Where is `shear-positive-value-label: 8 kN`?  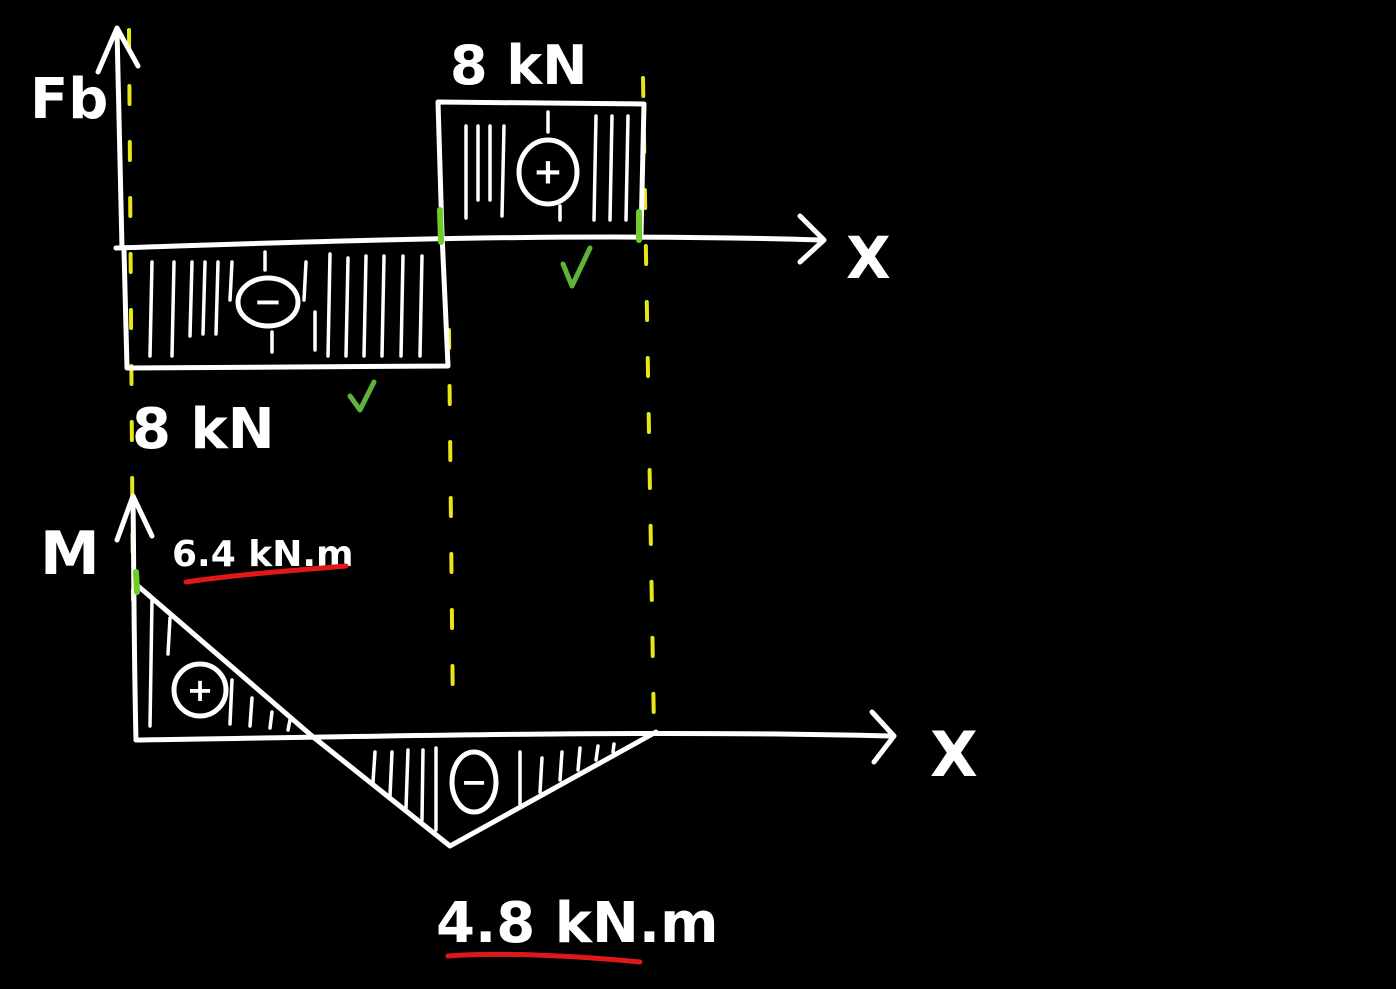 shear-positive-value-label: 8 kN is located at coordinates (518, 65).